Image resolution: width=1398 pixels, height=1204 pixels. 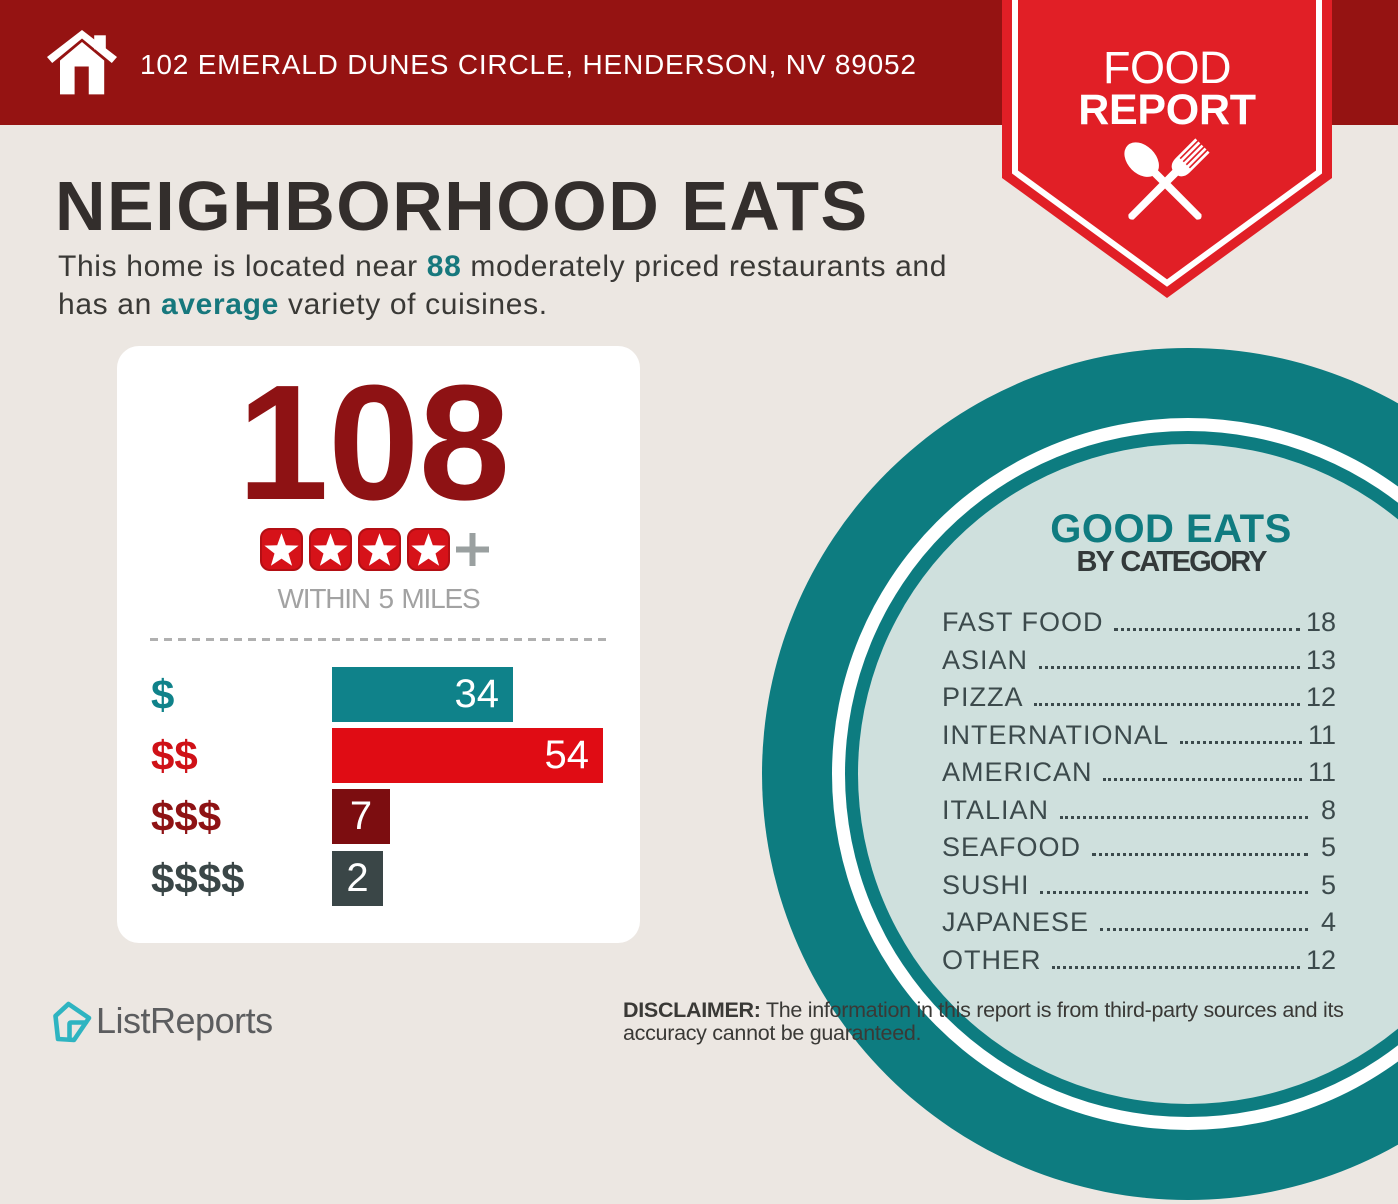 What do you see at coordinates (1166, 110) in the screenshot?
I see `svg-text: REPORT` at bounding box center [1166, 110].